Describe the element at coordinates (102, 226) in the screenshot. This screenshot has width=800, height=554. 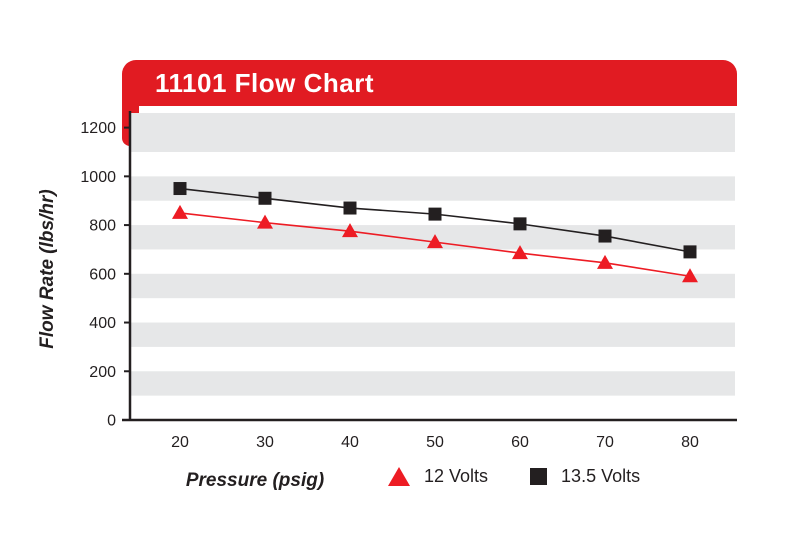
I see `y-tick-label: 800` at that location.